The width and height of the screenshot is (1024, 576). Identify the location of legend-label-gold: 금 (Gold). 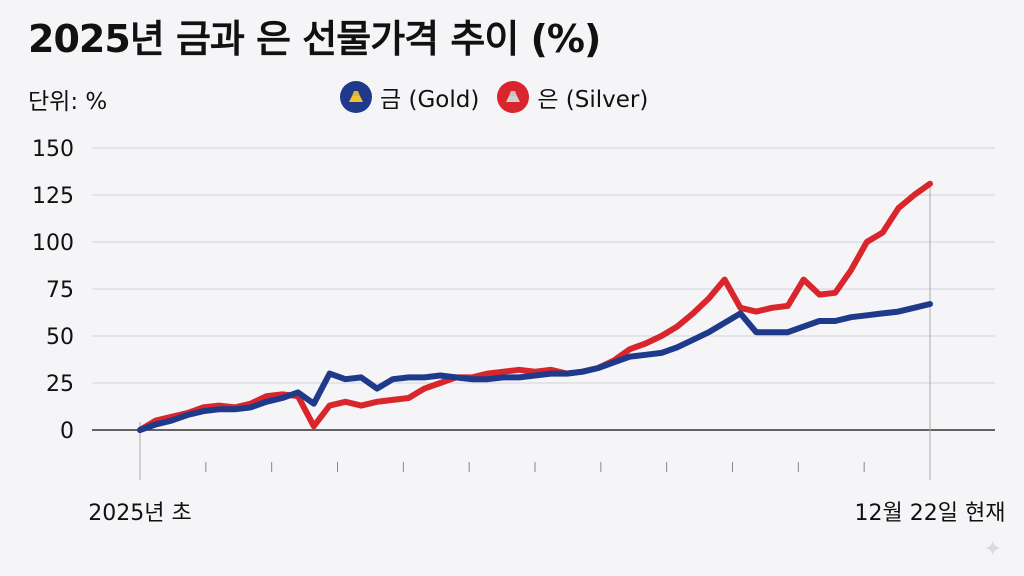
(430, 100).